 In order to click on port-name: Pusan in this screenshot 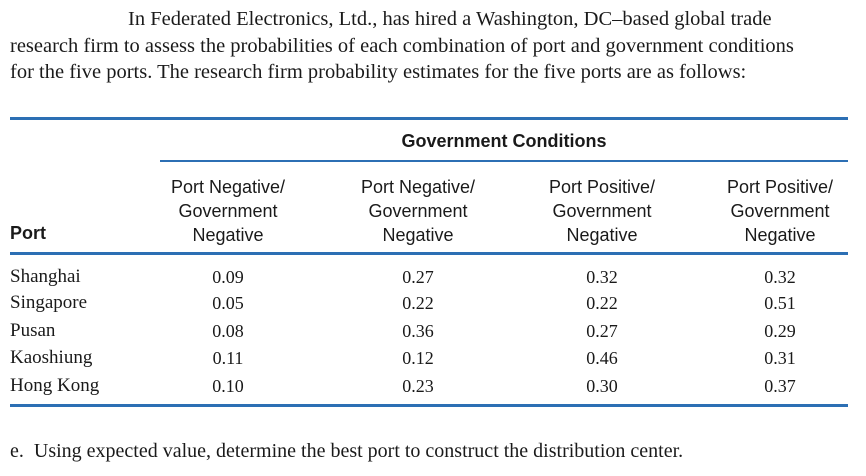, I will do `click(33, 330)`.